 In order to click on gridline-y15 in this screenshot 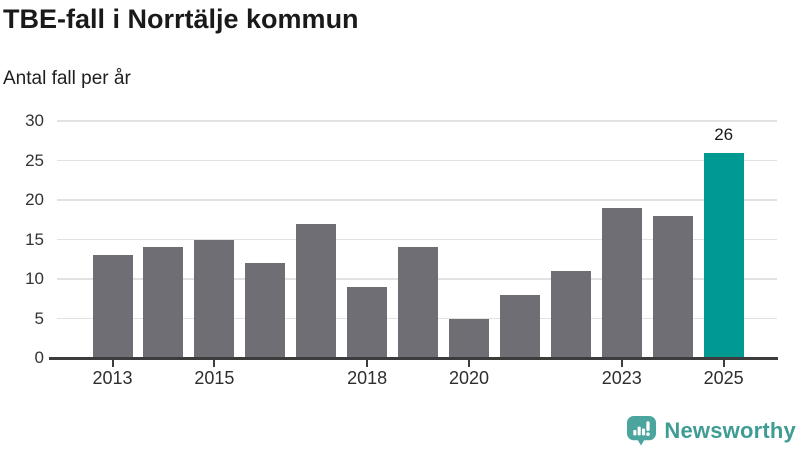, I will do `click(417, 239)`.